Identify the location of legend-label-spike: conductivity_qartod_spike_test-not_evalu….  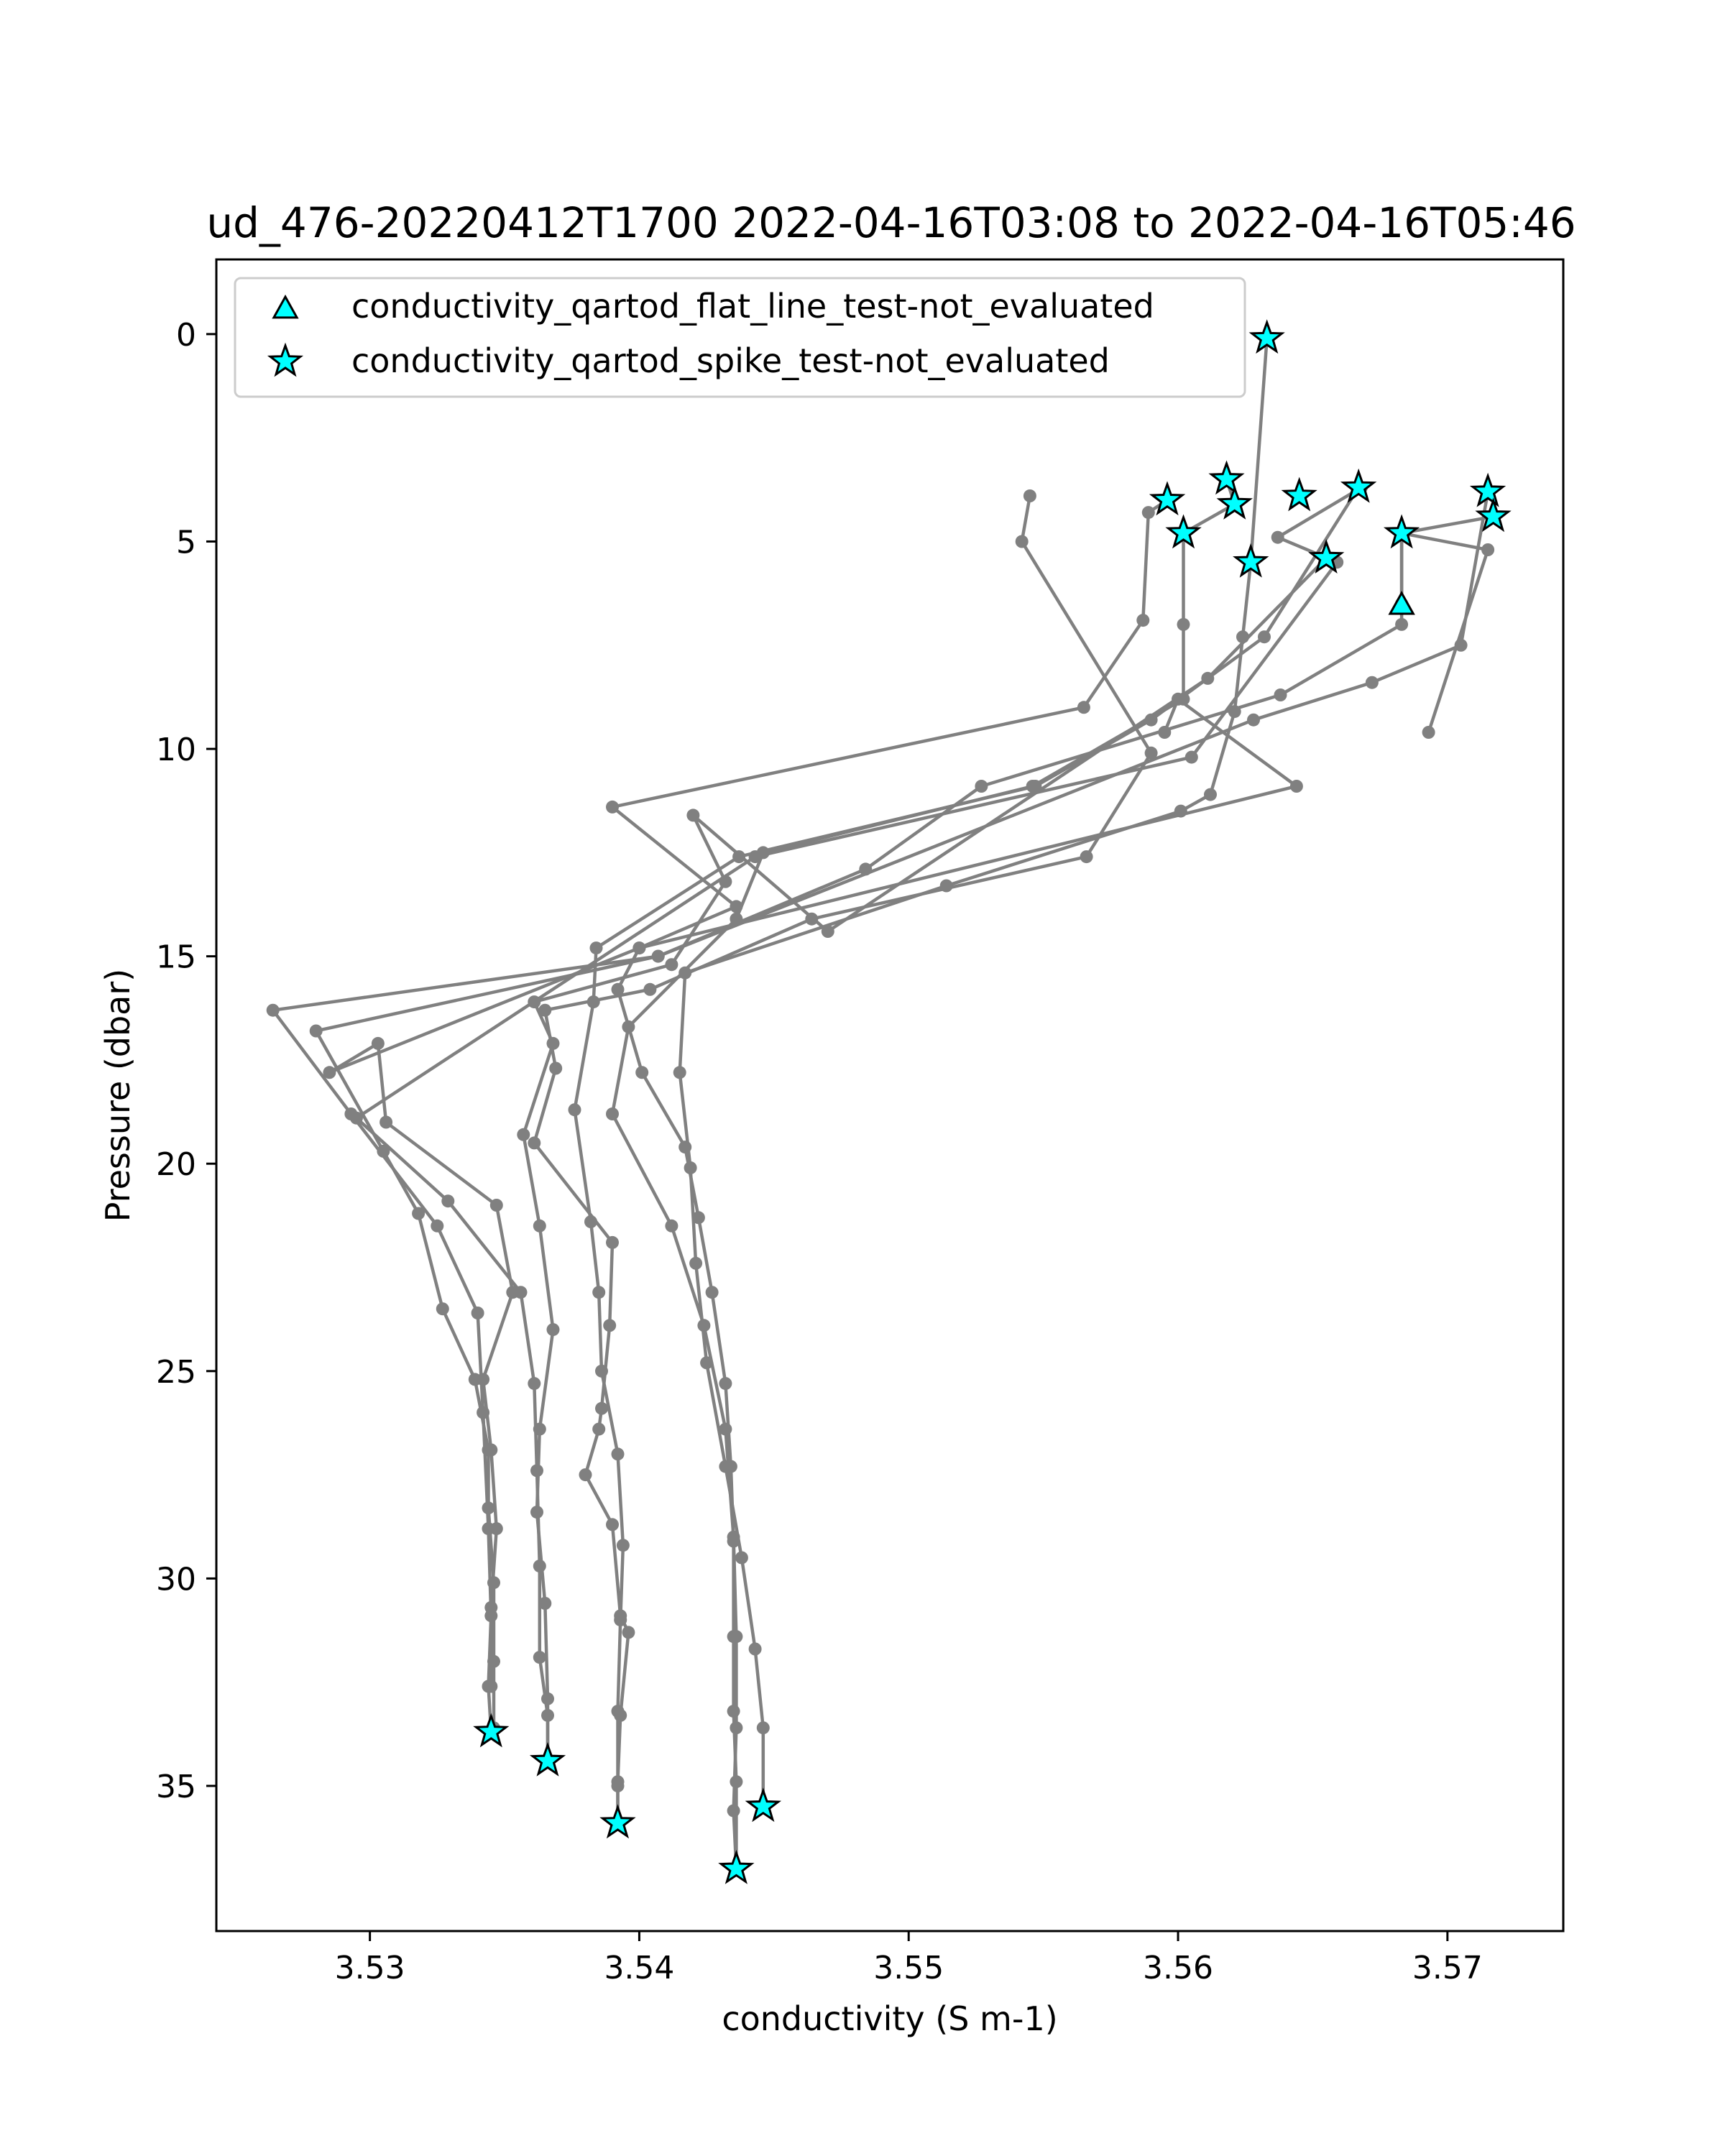
(730, 361).